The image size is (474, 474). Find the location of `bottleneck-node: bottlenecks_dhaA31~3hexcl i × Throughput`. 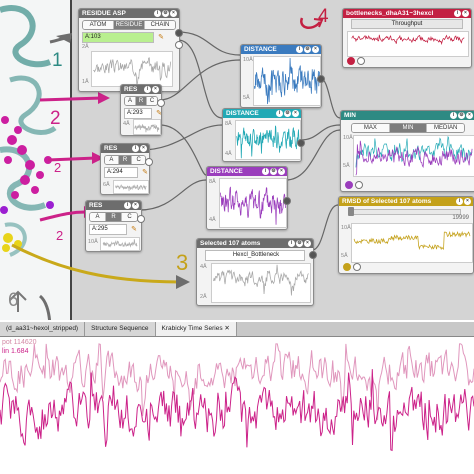

bottleneck-node: bottlenecks_dhaA31~3hexcl i × Throughput is located at coordinates (407, 38).